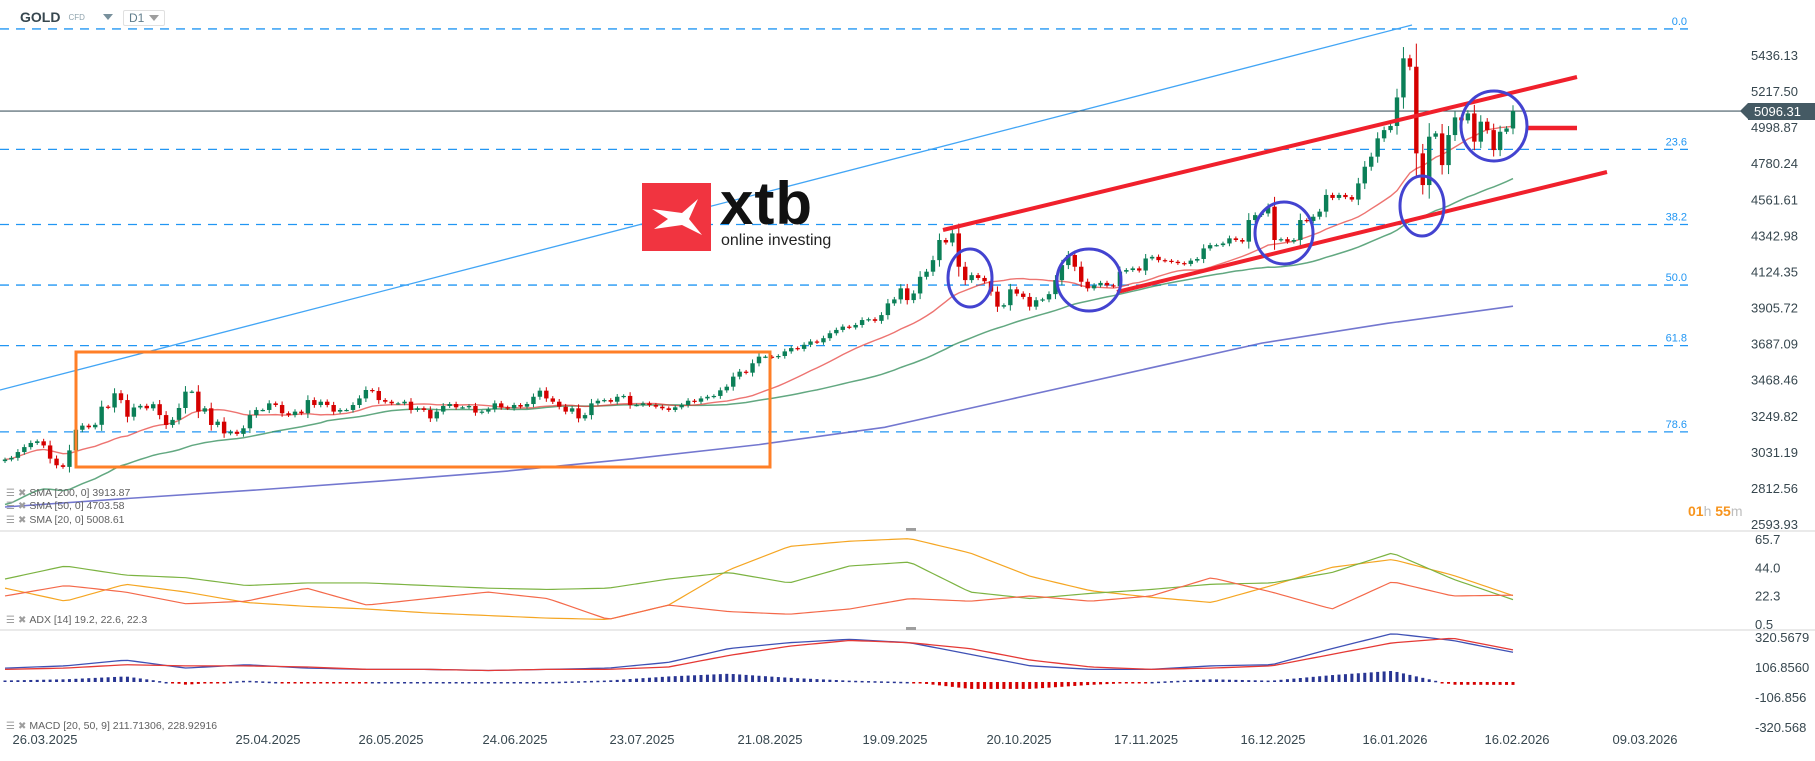 The image size is (1815, 761). Describe the element at coordinates (107, 17) in the screenshot. I see `chevron-down-icon` at that location.